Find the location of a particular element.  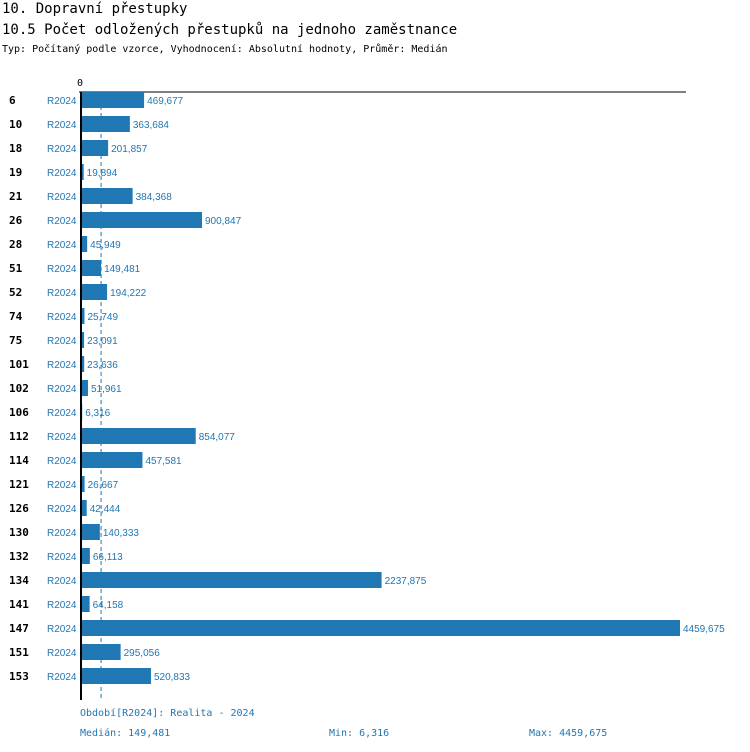

category-label: 134 is located at coordinates (19, 580).